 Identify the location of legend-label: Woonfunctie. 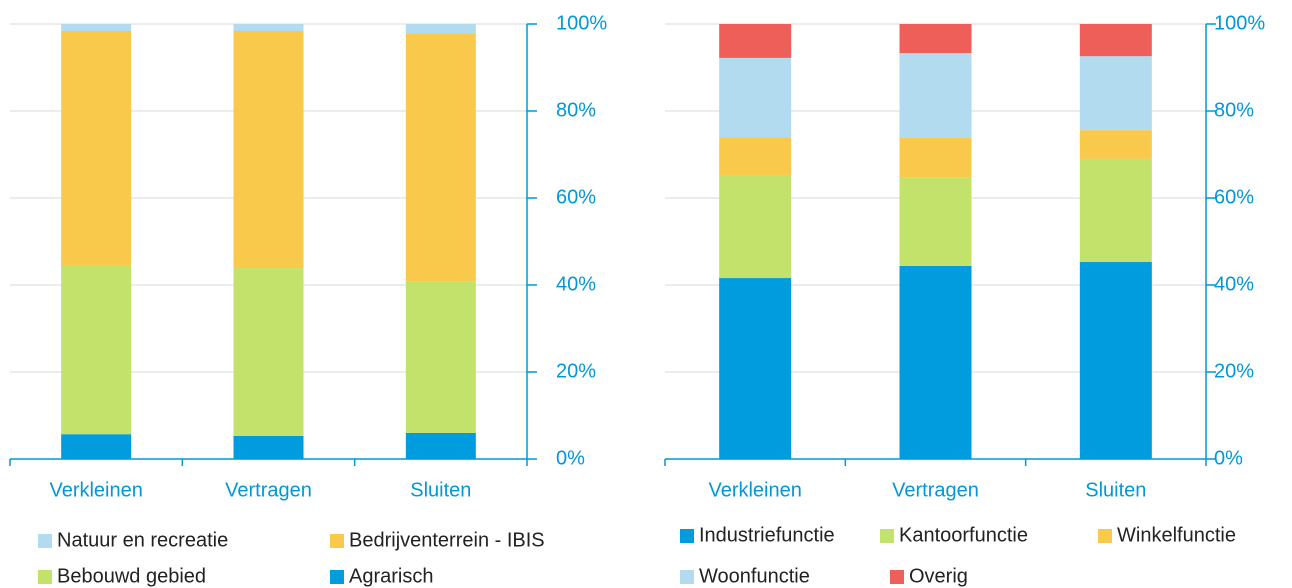
(754, 576).